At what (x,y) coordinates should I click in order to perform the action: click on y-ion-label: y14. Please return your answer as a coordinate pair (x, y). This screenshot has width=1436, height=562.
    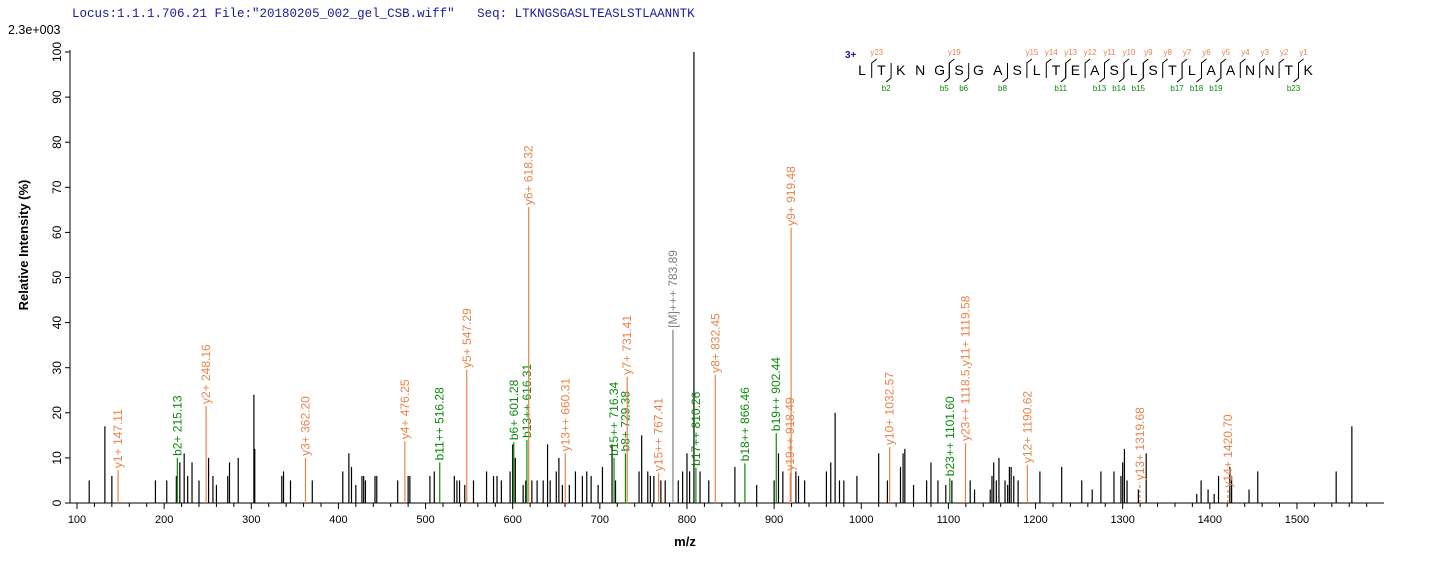
    Looking at the image, I should click on (1051, 52).